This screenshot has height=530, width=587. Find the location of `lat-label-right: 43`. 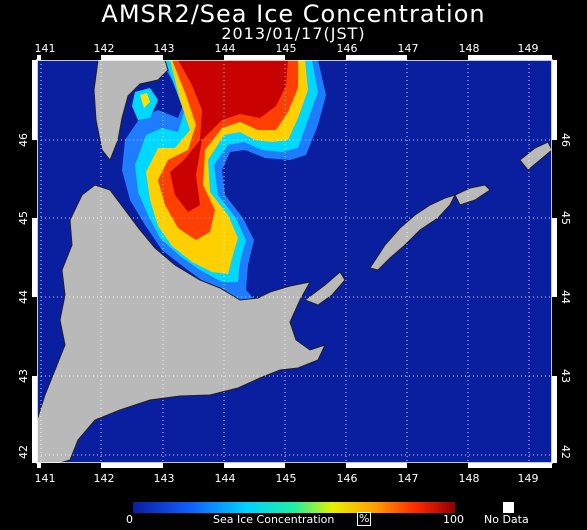

lat-label-right: 43 is located at coordinates (565, 376).